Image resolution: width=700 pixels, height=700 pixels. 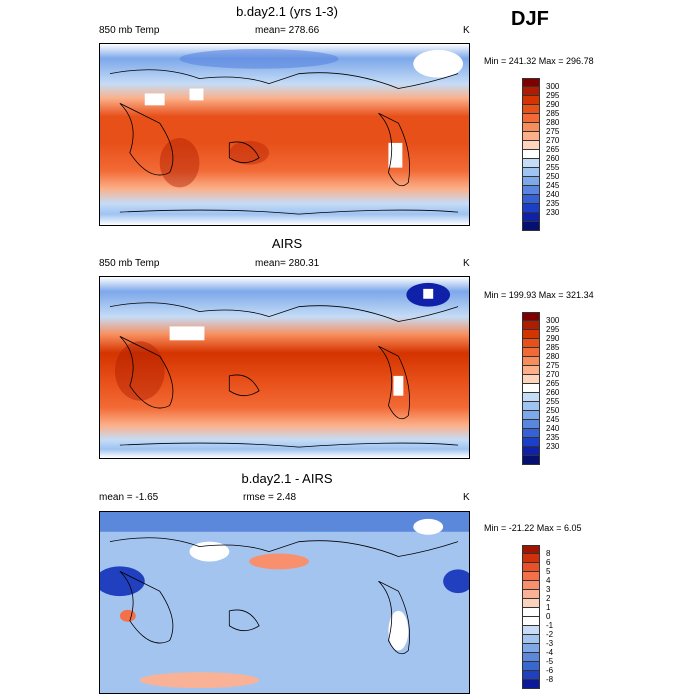 I want to click on colorbar-tick-label: 1, so click(x=548, y=607).